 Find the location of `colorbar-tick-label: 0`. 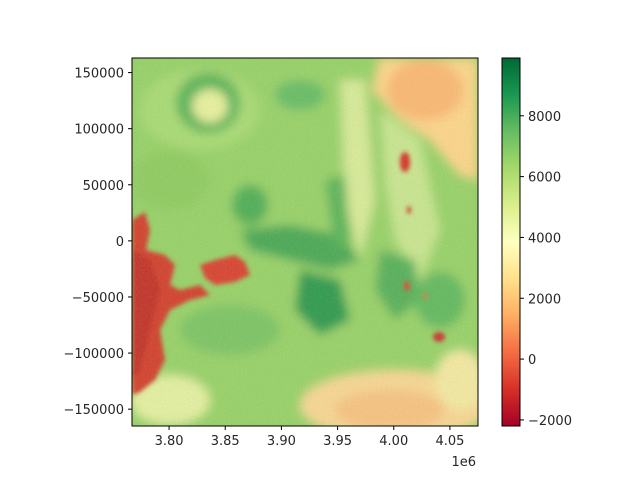

colorbar-tick-label: 0 is located at coordinates (532, 360).